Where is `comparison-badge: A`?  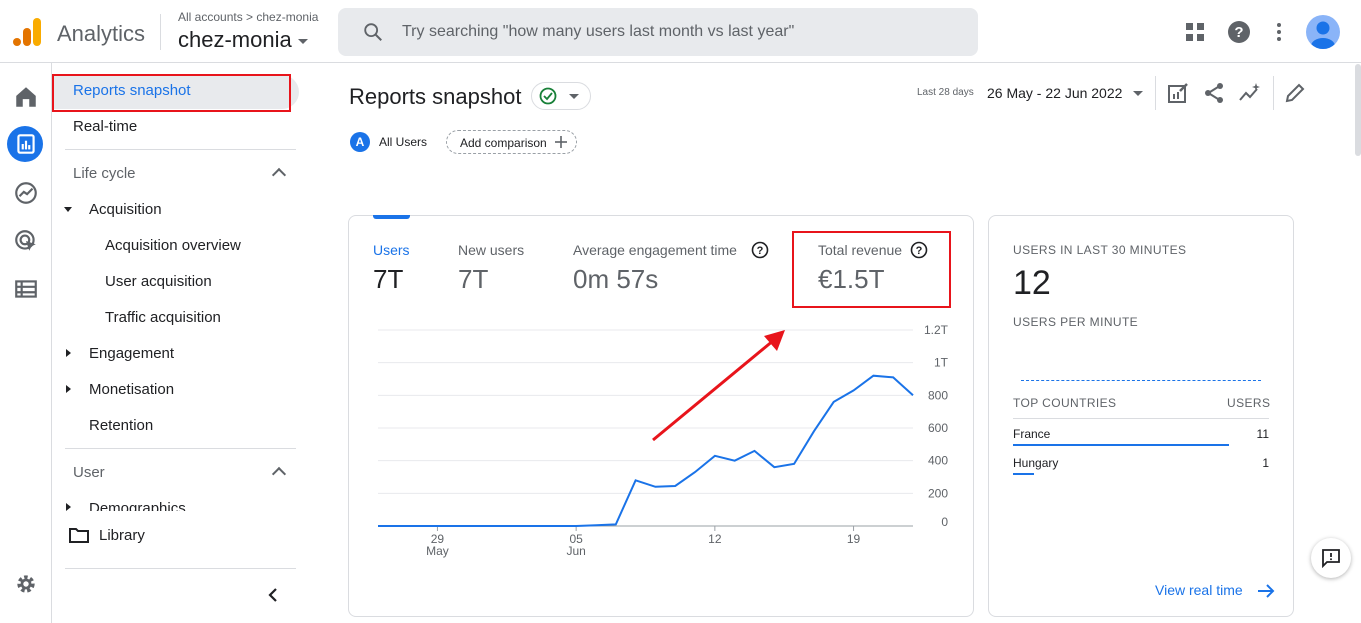 comparison-badge: A is located at coordinates (360, 142).